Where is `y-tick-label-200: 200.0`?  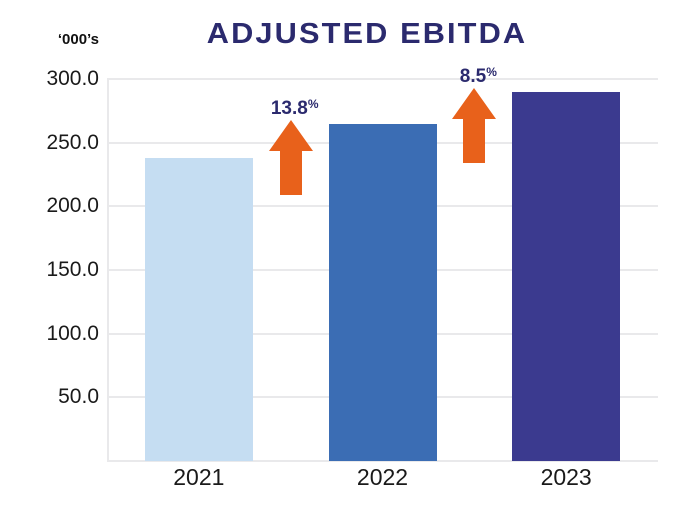 y-tick-label-200: 200.0 is located at coordinates (72, 206).